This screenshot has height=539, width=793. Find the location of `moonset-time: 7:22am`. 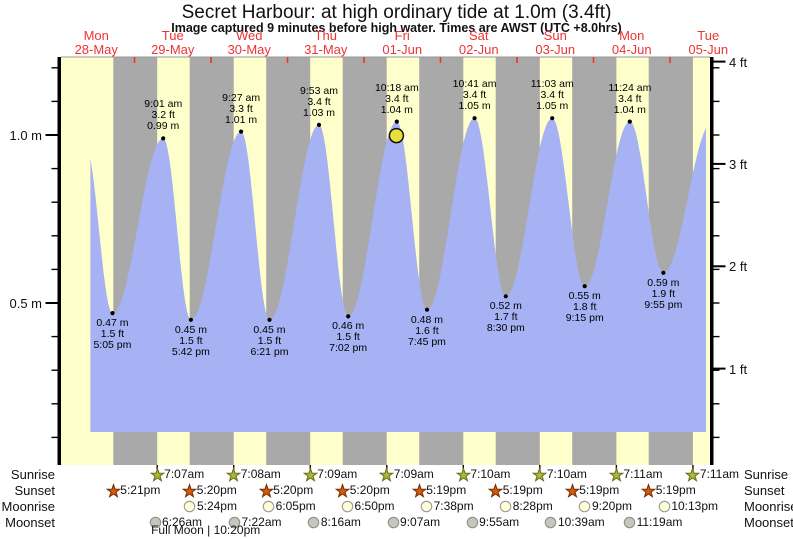

moonset-time: 7:22am is located at coordinates (261, 522).